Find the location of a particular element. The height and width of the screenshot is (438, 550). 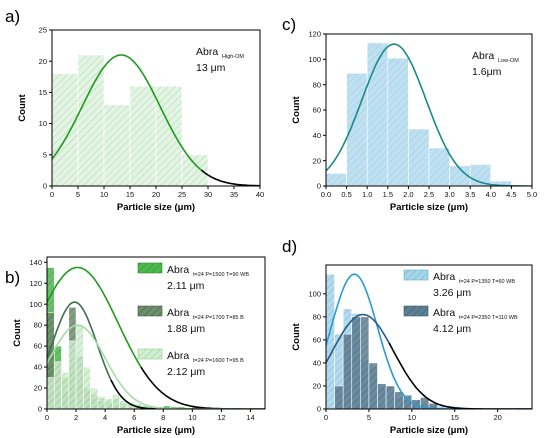

x-tick-label: 2.5 is located at coordinates (429, 194).